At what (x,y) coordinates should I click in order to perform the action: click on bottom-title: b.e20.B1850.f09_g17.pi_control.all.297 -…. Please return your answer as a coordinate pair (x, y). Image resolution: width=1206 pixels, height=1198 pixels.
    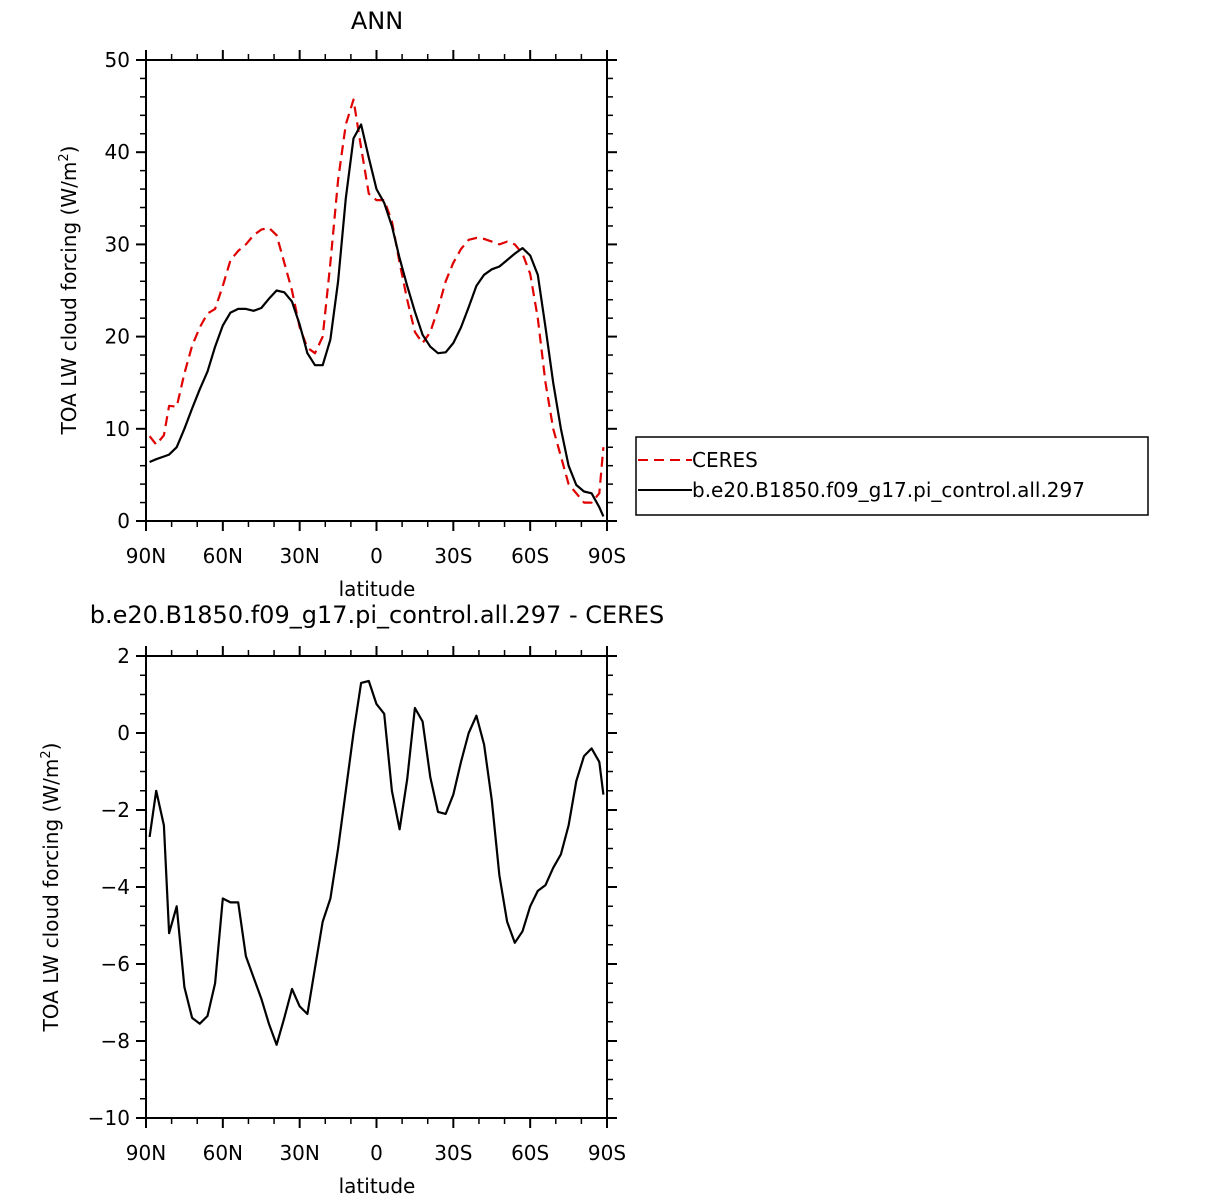
    Looking at the image, I should click on (377, 615).